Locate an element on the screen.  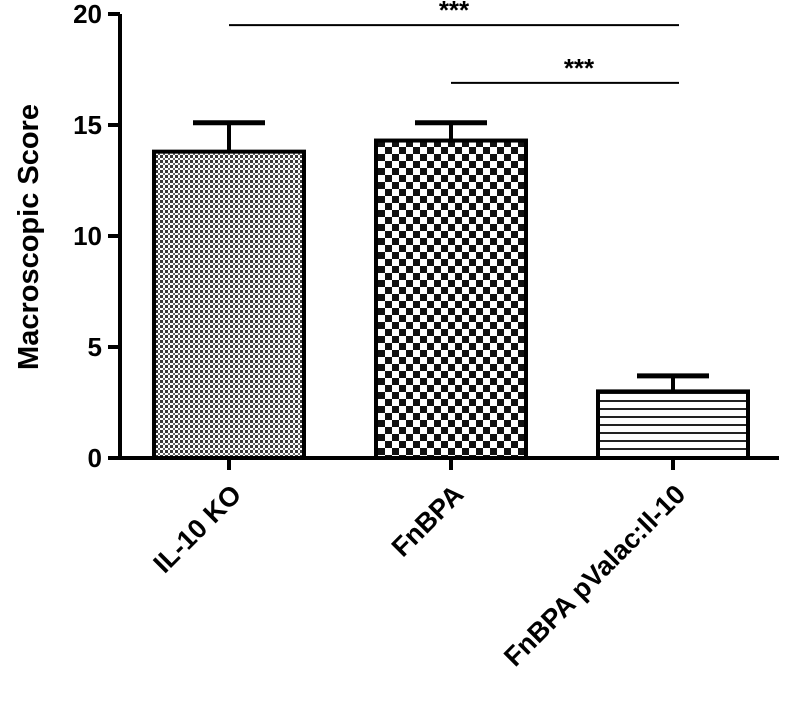
y-axis-title: Macroscopic Score is located at coordinates (29, 237).